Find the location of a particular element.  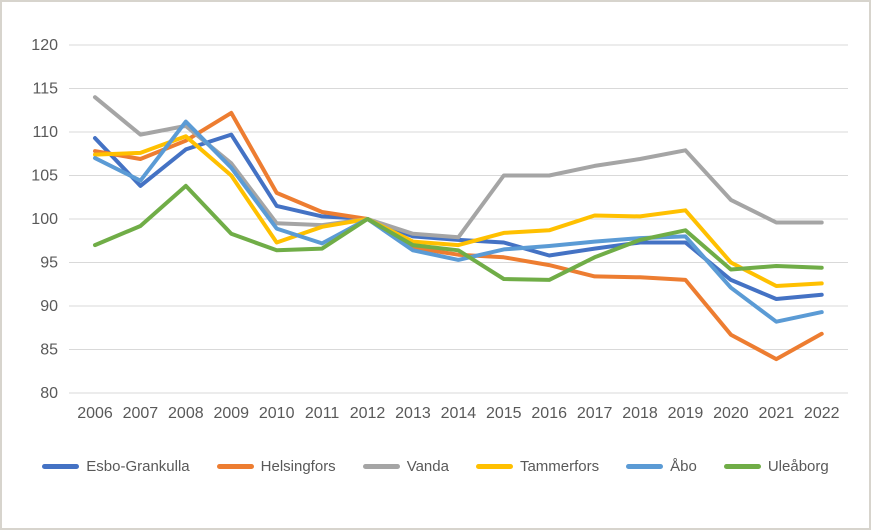

y-axis-tick-label: 120 is located at coordinates (44, 45).